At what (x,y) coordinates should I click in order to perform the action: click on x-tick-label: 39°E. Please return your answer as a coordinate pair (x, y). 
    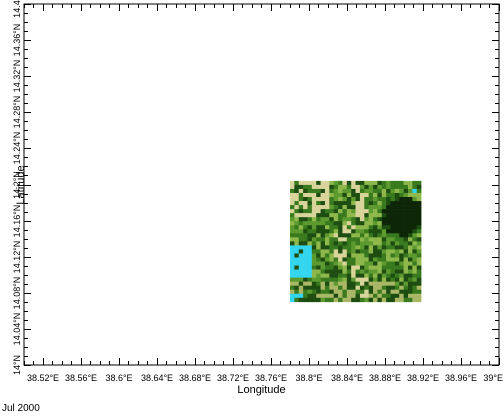
    Looking at the image, I should click on (493, 378).